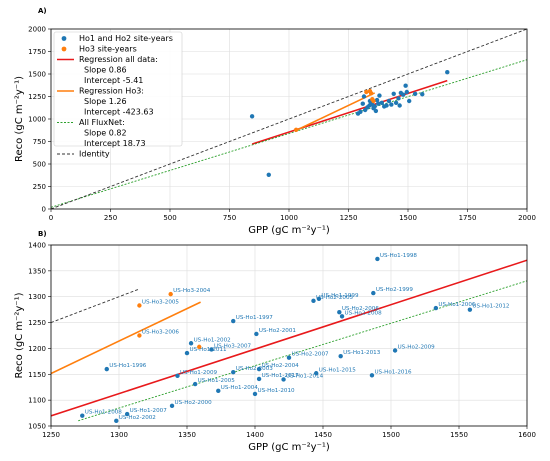 The width and height of the screenshot is (550, 461). Describe the element at coordinates (169, 218) in the screenshot. I see `x-tick-label: 500` at that location.